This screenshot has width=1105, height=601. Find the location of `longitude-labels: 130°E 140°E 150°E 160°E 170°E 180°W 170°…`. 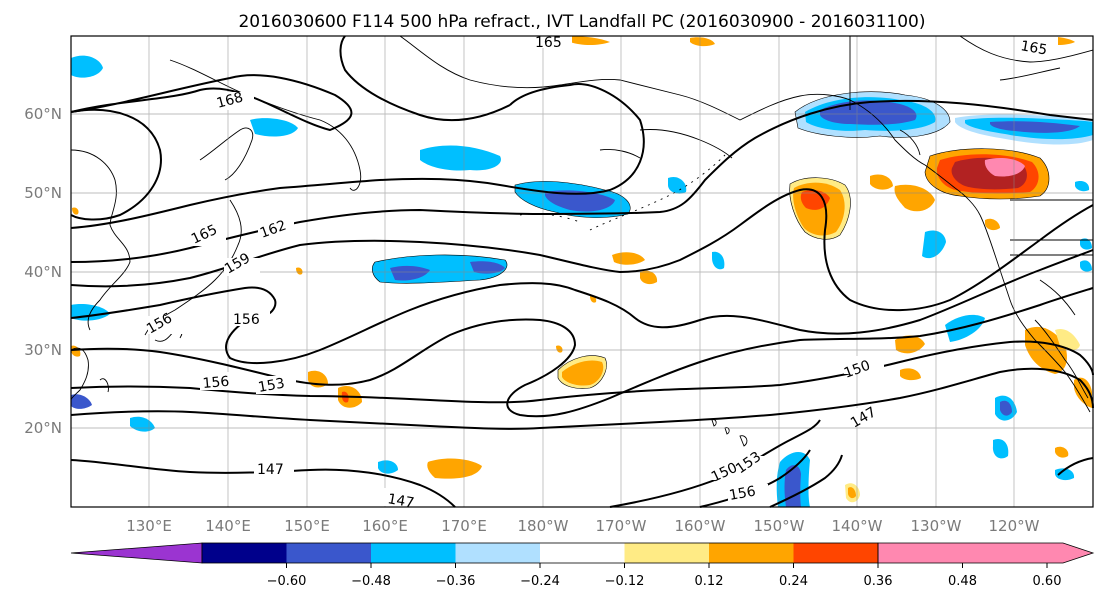

longitude-labels: 130°E 140°E 150°E 160°E 170°E 180°W 170°… is located at coordinates (582, 526).